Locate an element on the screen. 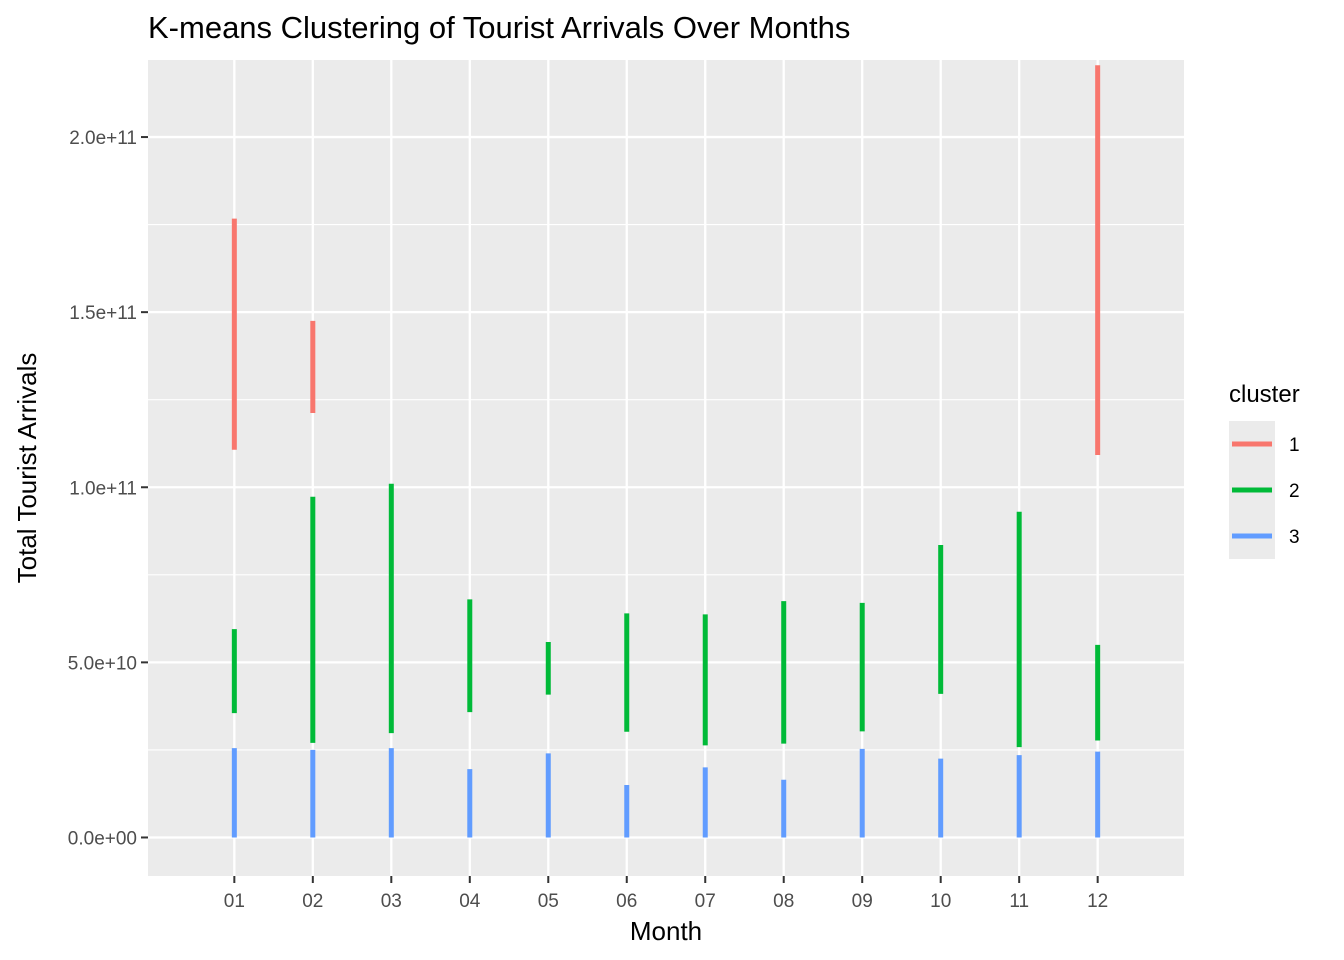  x-axis-title: Month is located at coordinates (666, 931).